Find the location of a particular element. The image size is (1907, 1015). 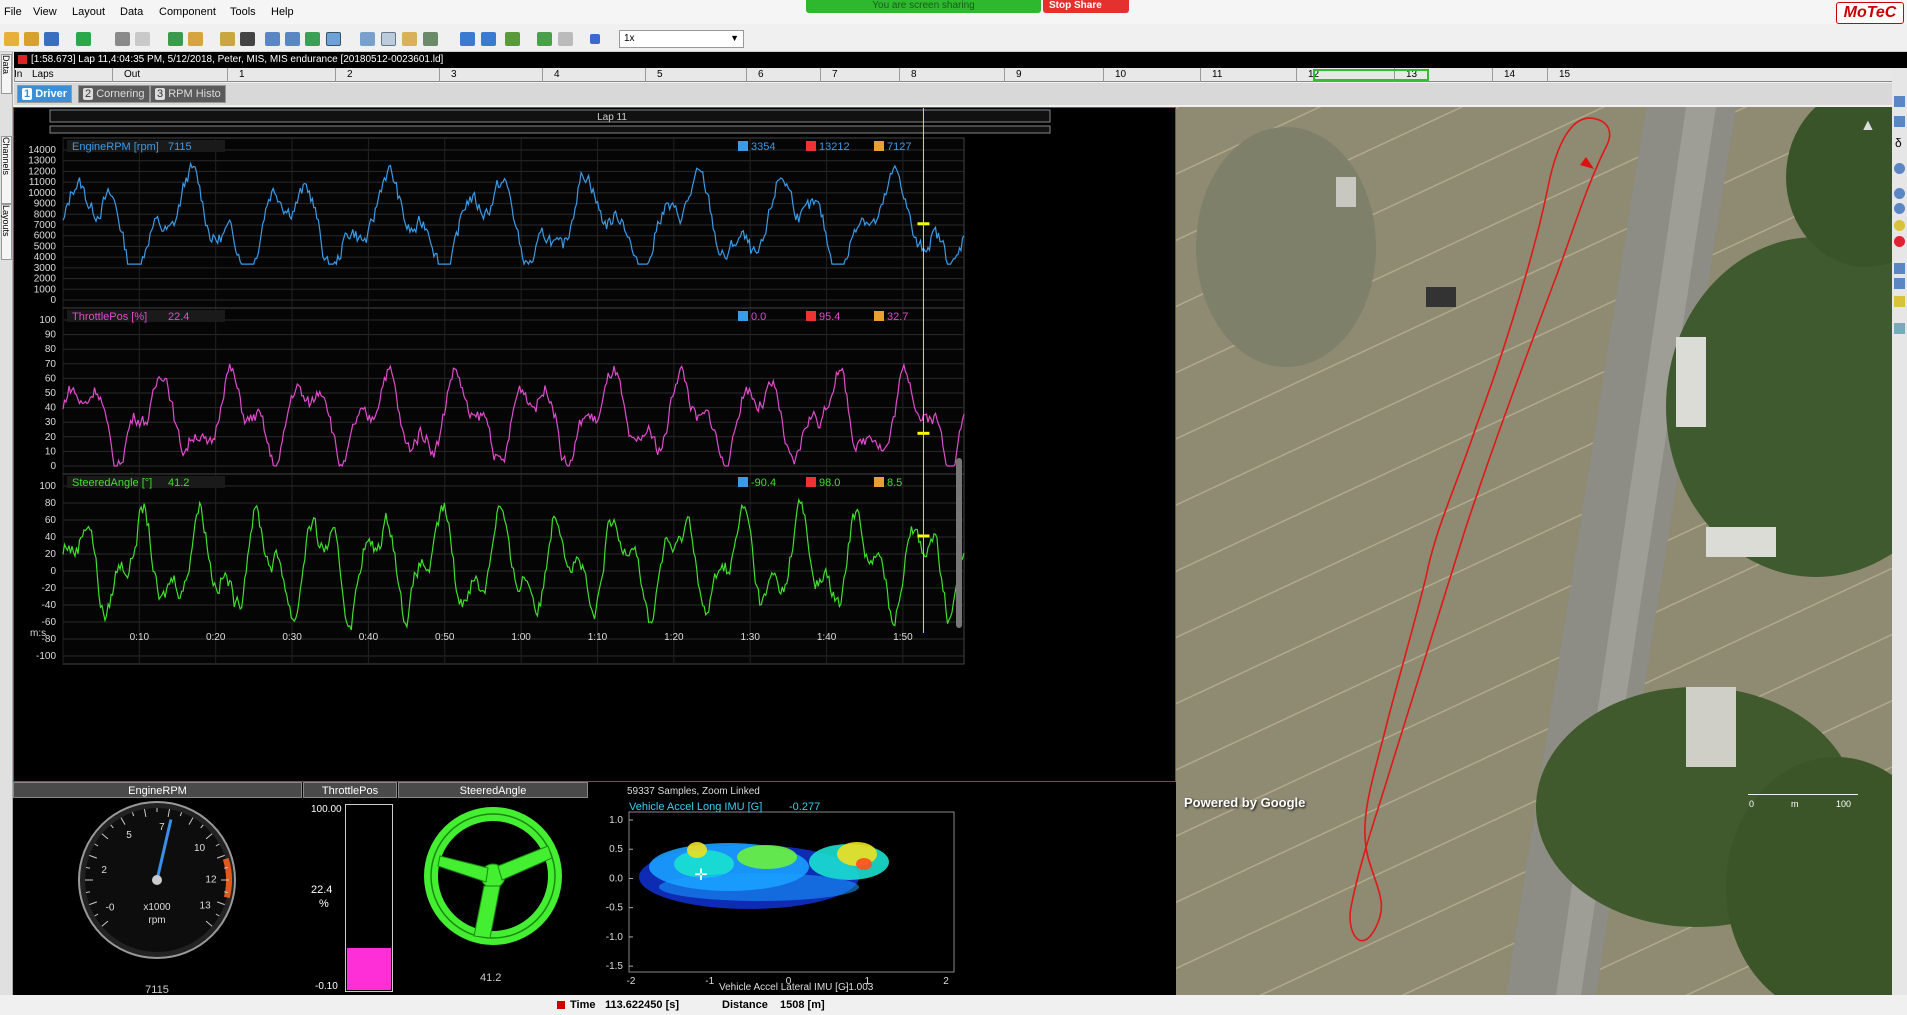

lap-9: 9 is located at coordinates (1019, 74).